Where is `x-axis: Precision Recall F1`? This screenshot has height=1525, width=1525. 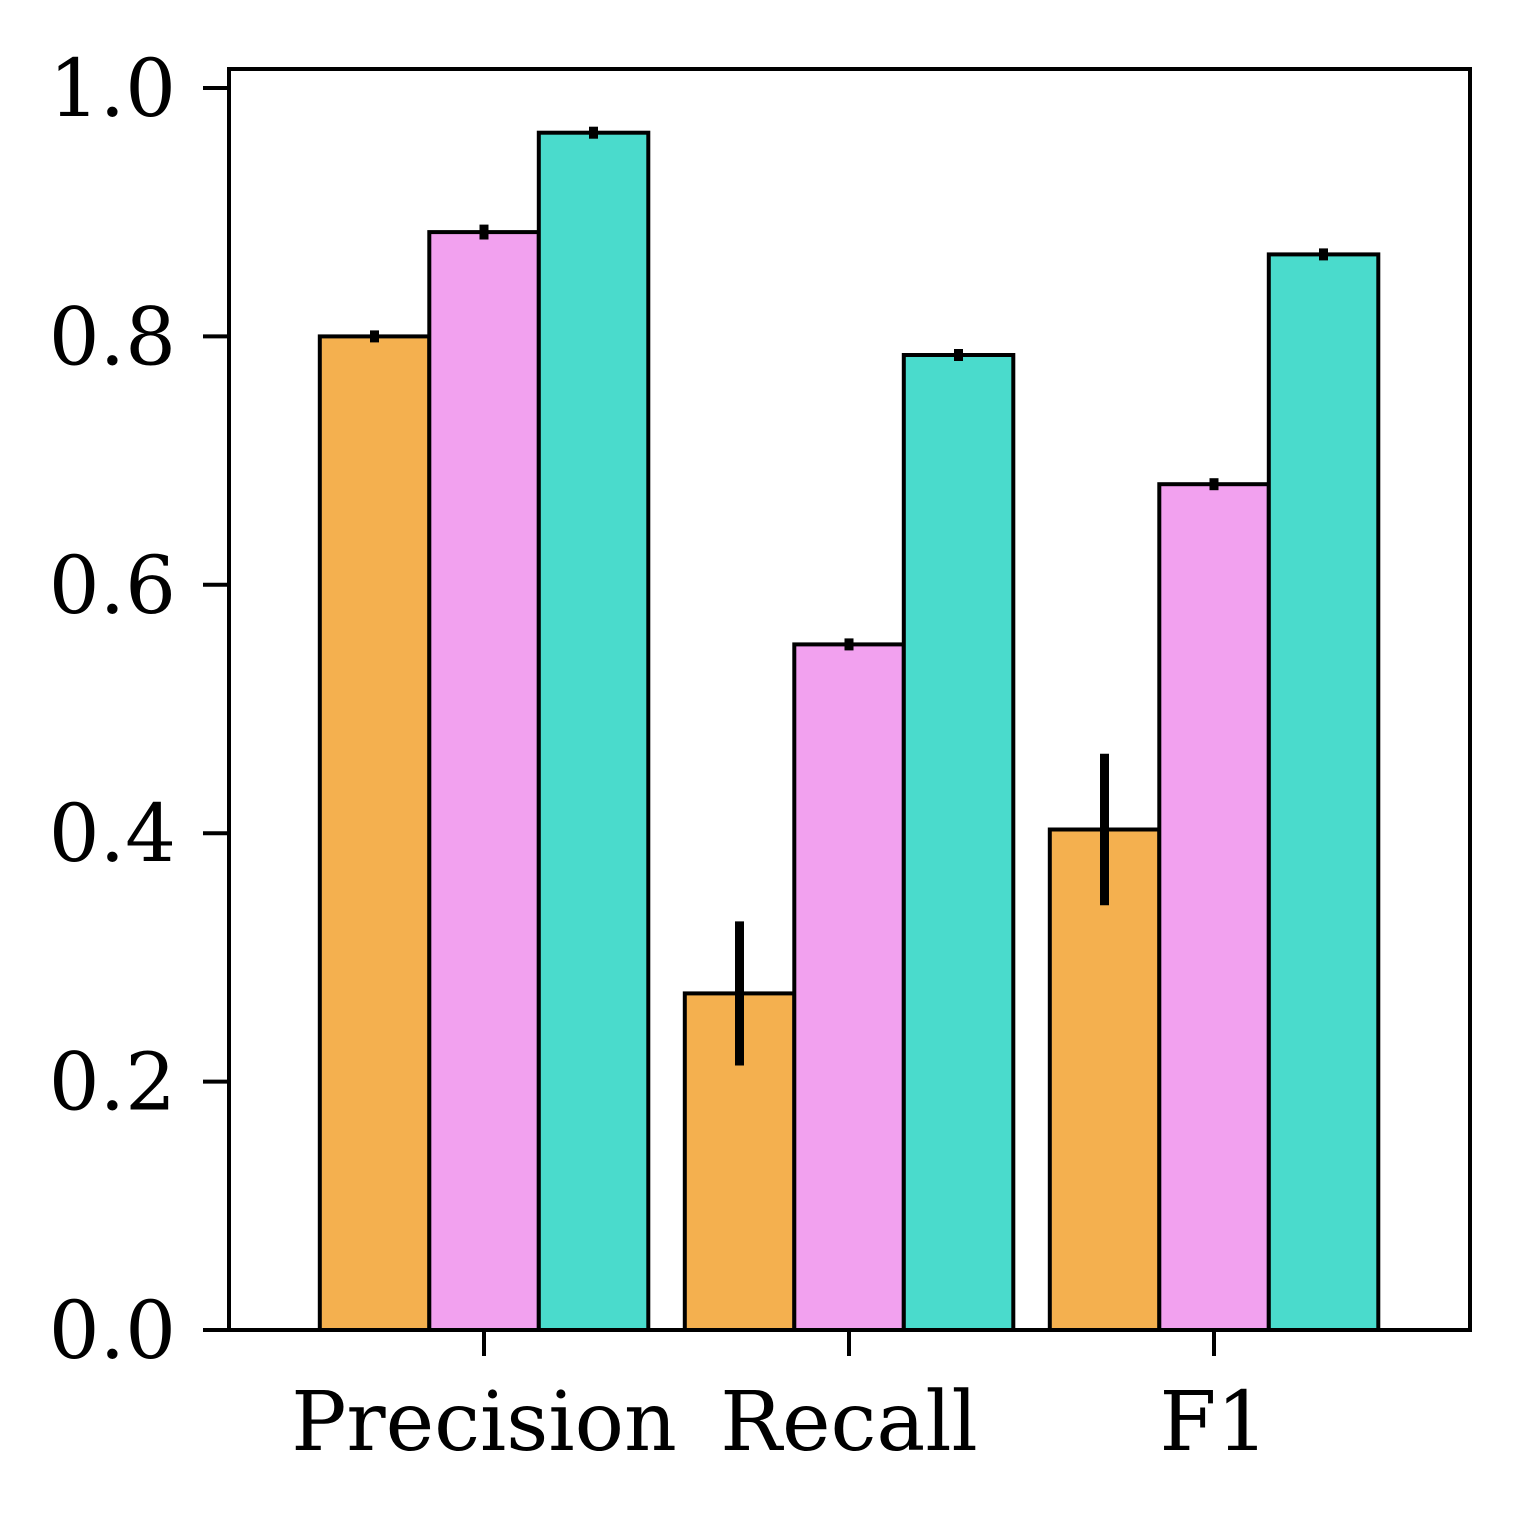
x-axis: Precision Recall F1 is located at coordinates (780, 1400).